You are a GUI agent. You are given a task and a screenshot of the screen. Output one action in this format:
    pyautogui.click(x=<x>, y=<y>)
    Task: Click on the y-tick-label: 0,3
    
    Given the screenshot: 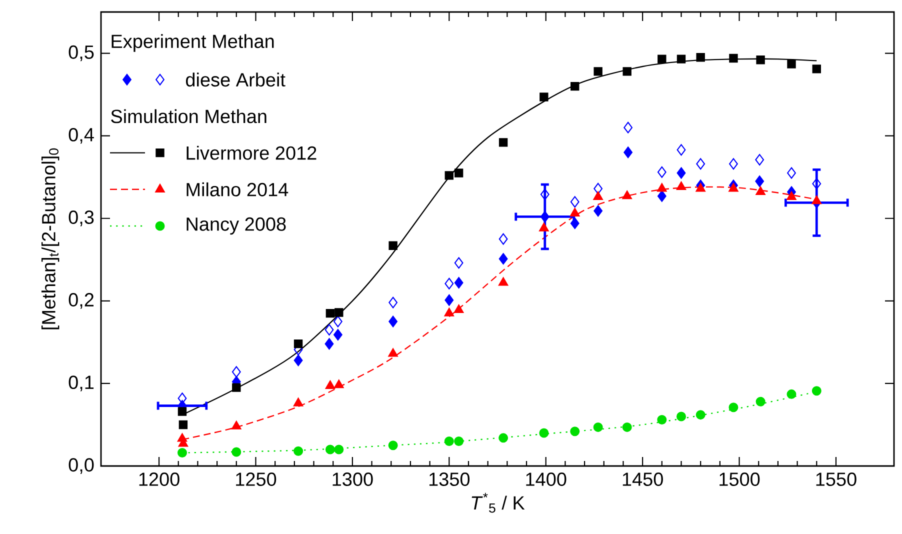 What is the action you would take?
    pyautogui.click(x=81, y=218)
    